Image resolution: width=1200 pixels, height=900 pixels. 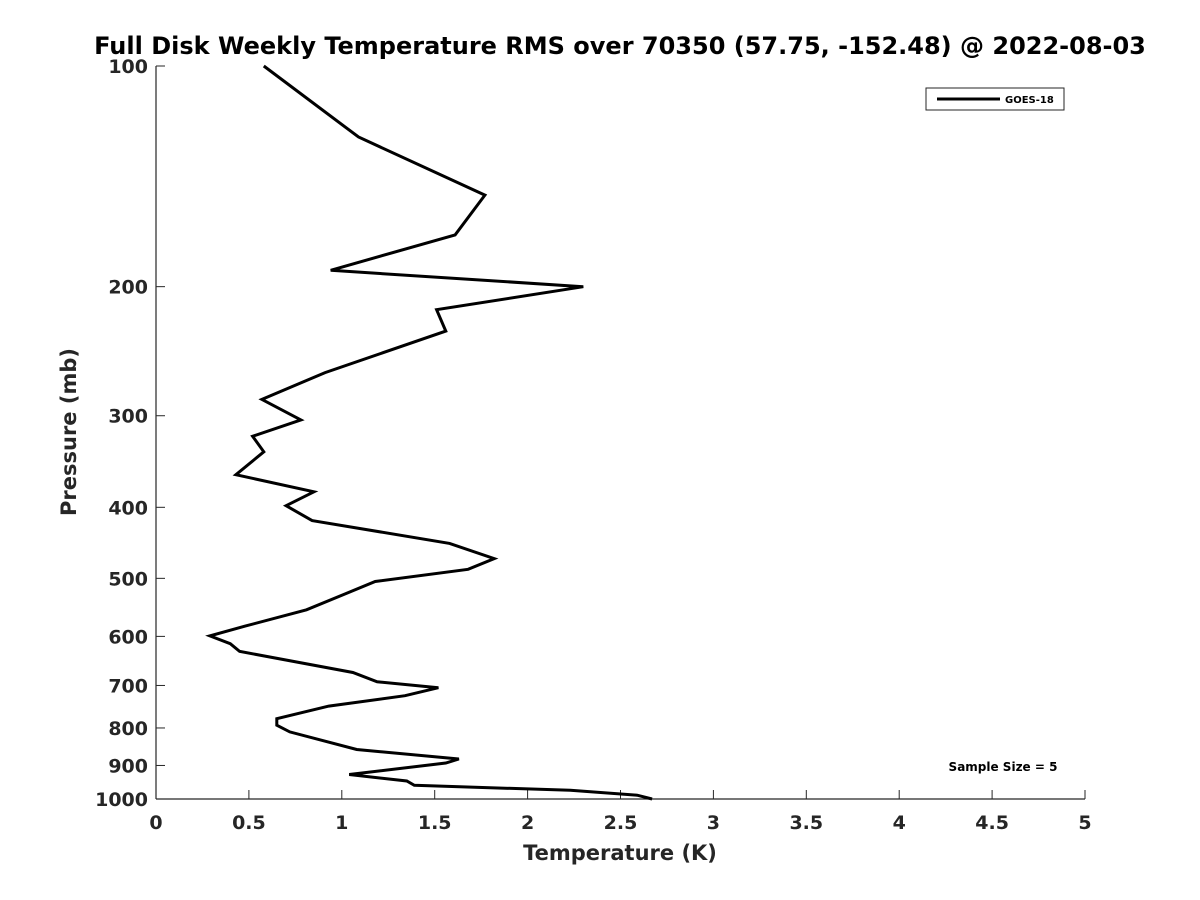 I want to click on x-axis-ticks: 0 0.5 1 1.5 2 2.5 3 3.5 4 4.5 5, so click(x=620, y=812).